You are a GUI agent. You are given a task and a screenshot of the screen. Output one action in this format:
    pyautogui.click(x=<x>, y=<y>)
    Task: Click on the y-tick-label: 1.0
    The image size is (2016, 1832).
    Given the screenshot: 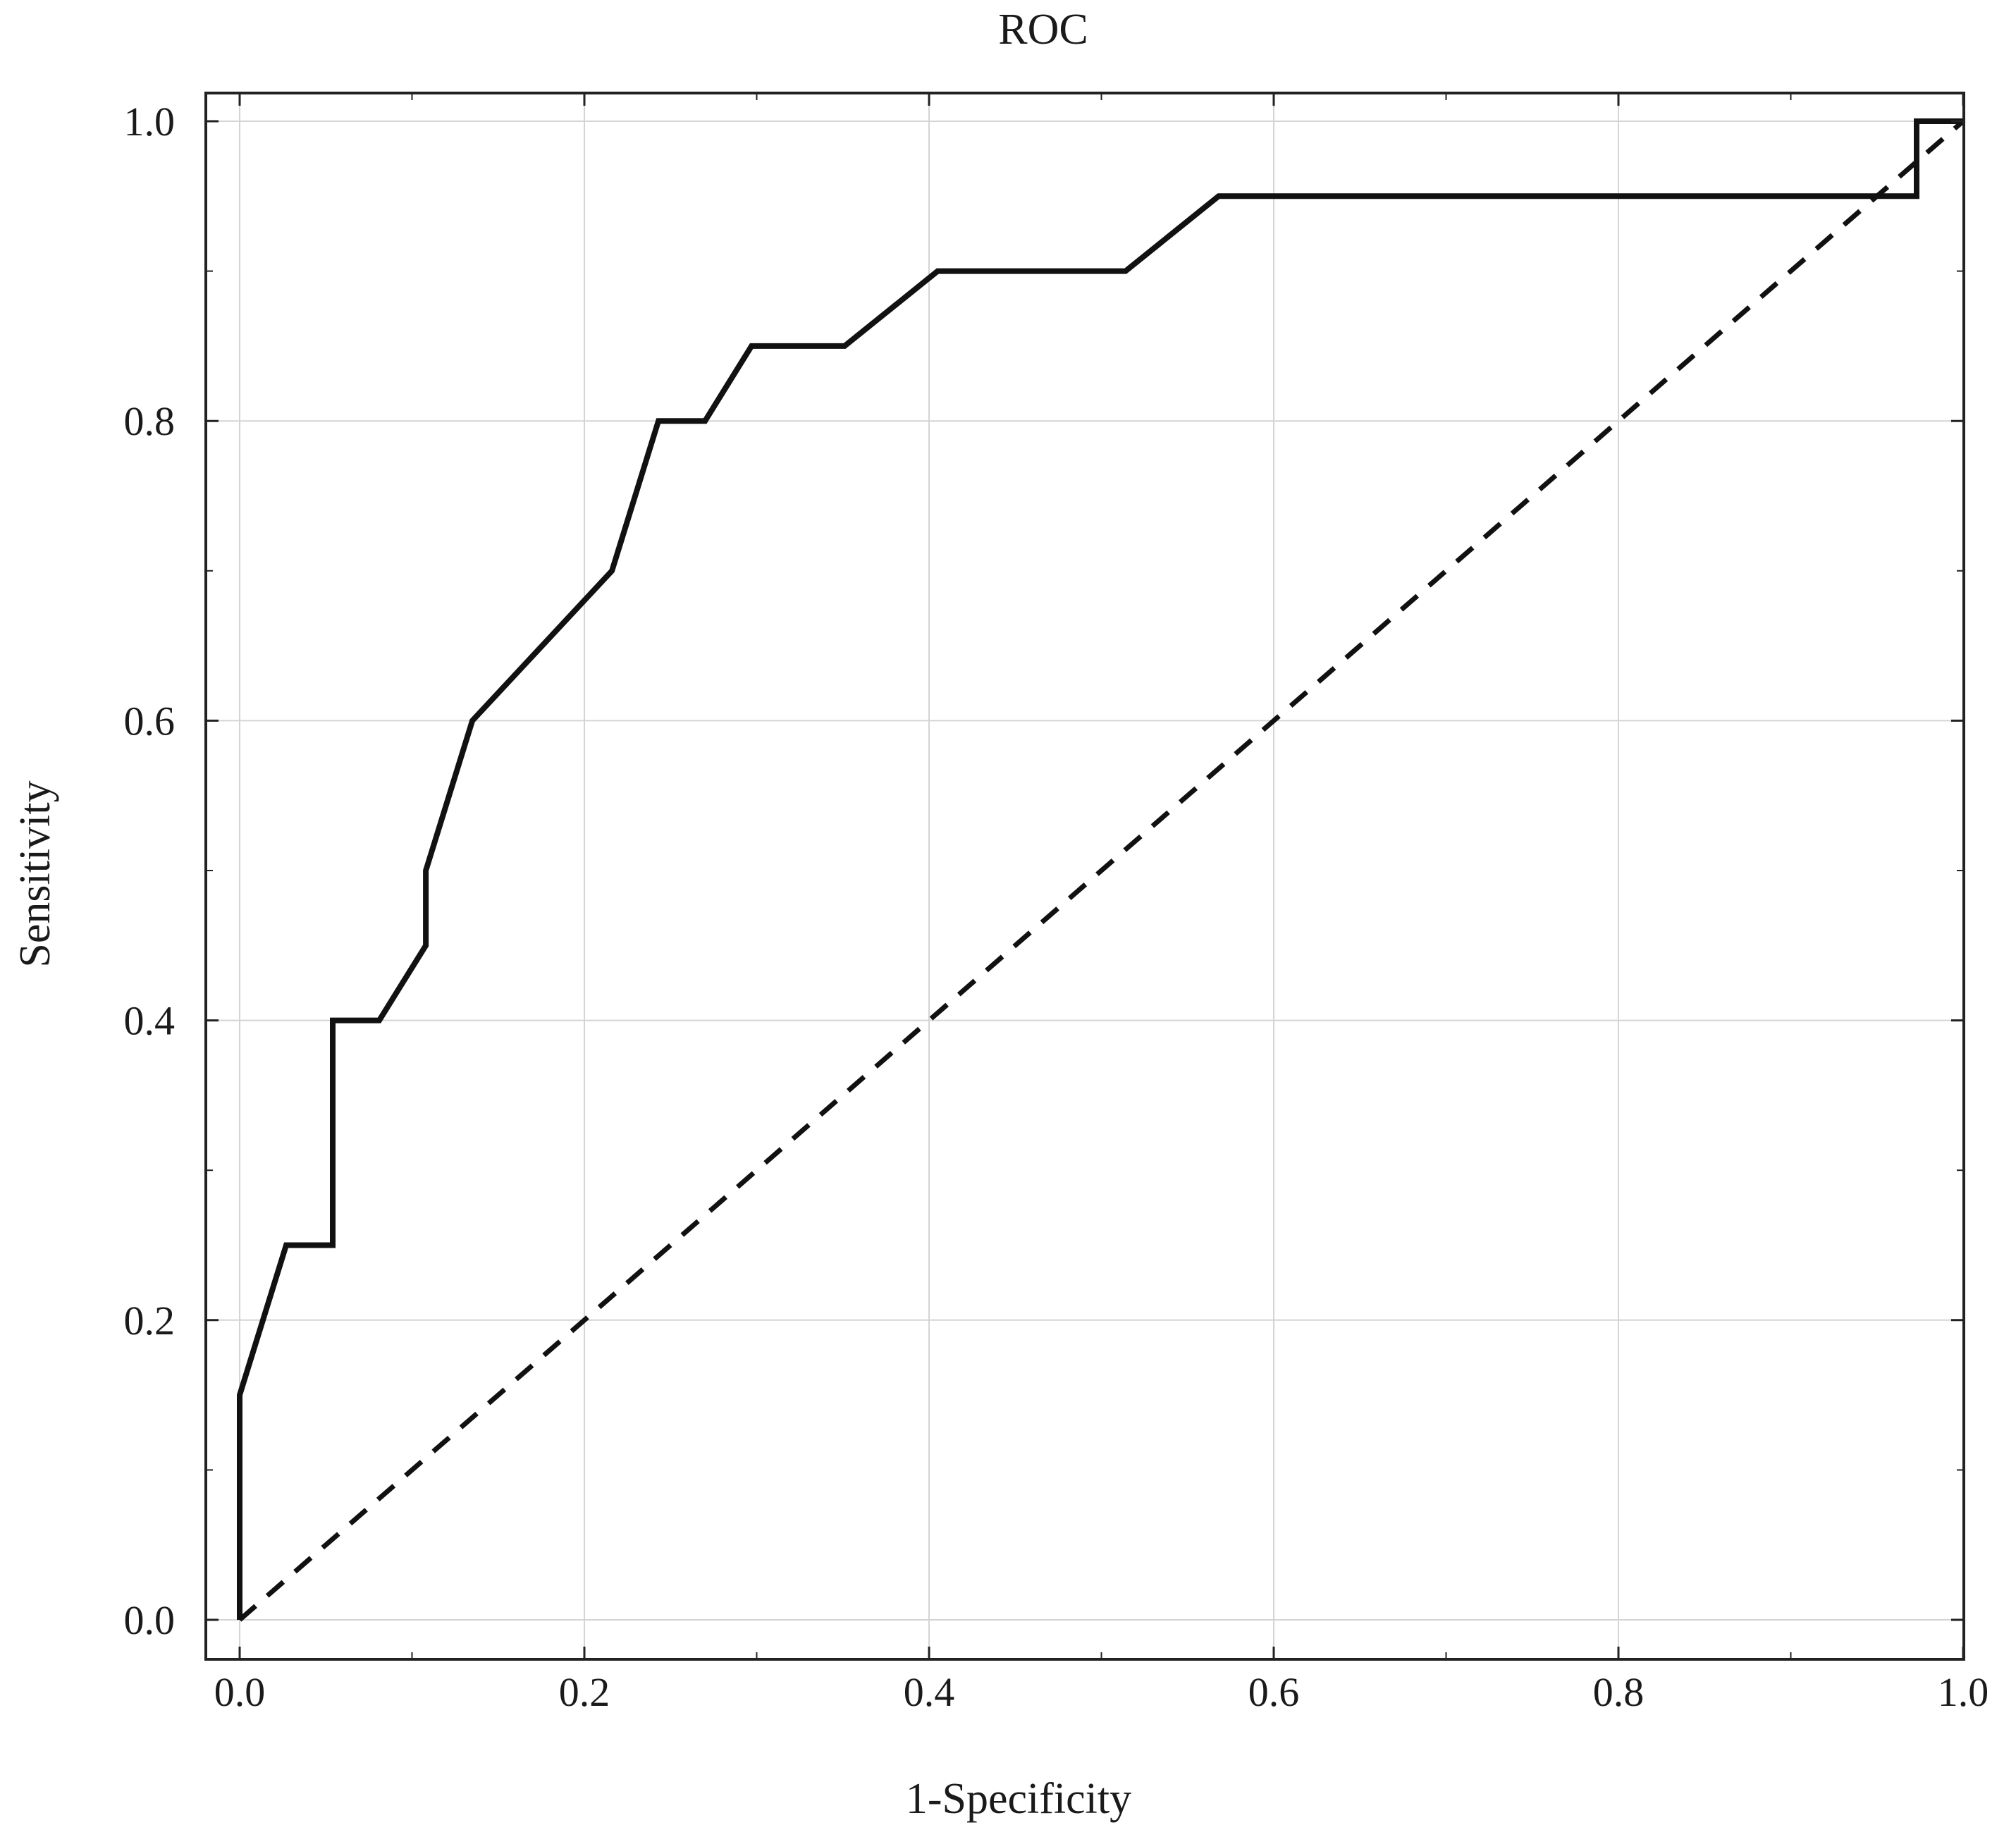 What is the action you would take?
    pyautogui.click(x=150, y=122)
    